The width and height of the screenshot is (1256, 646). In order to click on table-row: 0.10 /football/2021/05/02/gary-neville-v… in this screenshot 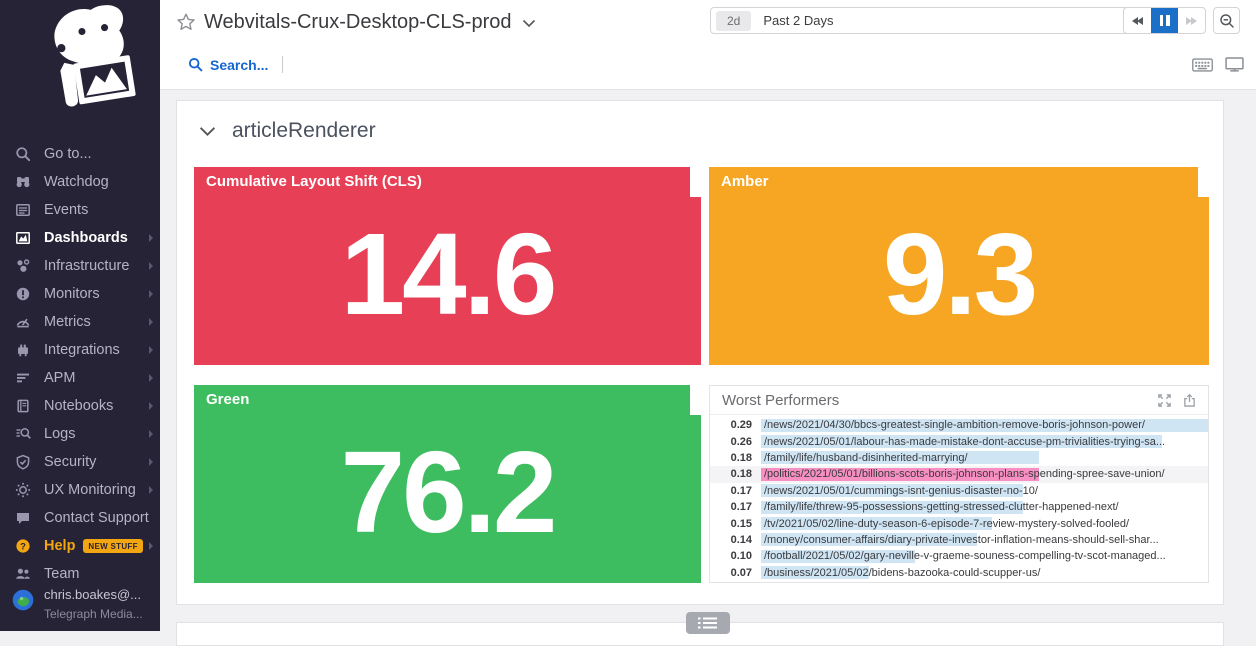, I will do `click(959, 556)`.